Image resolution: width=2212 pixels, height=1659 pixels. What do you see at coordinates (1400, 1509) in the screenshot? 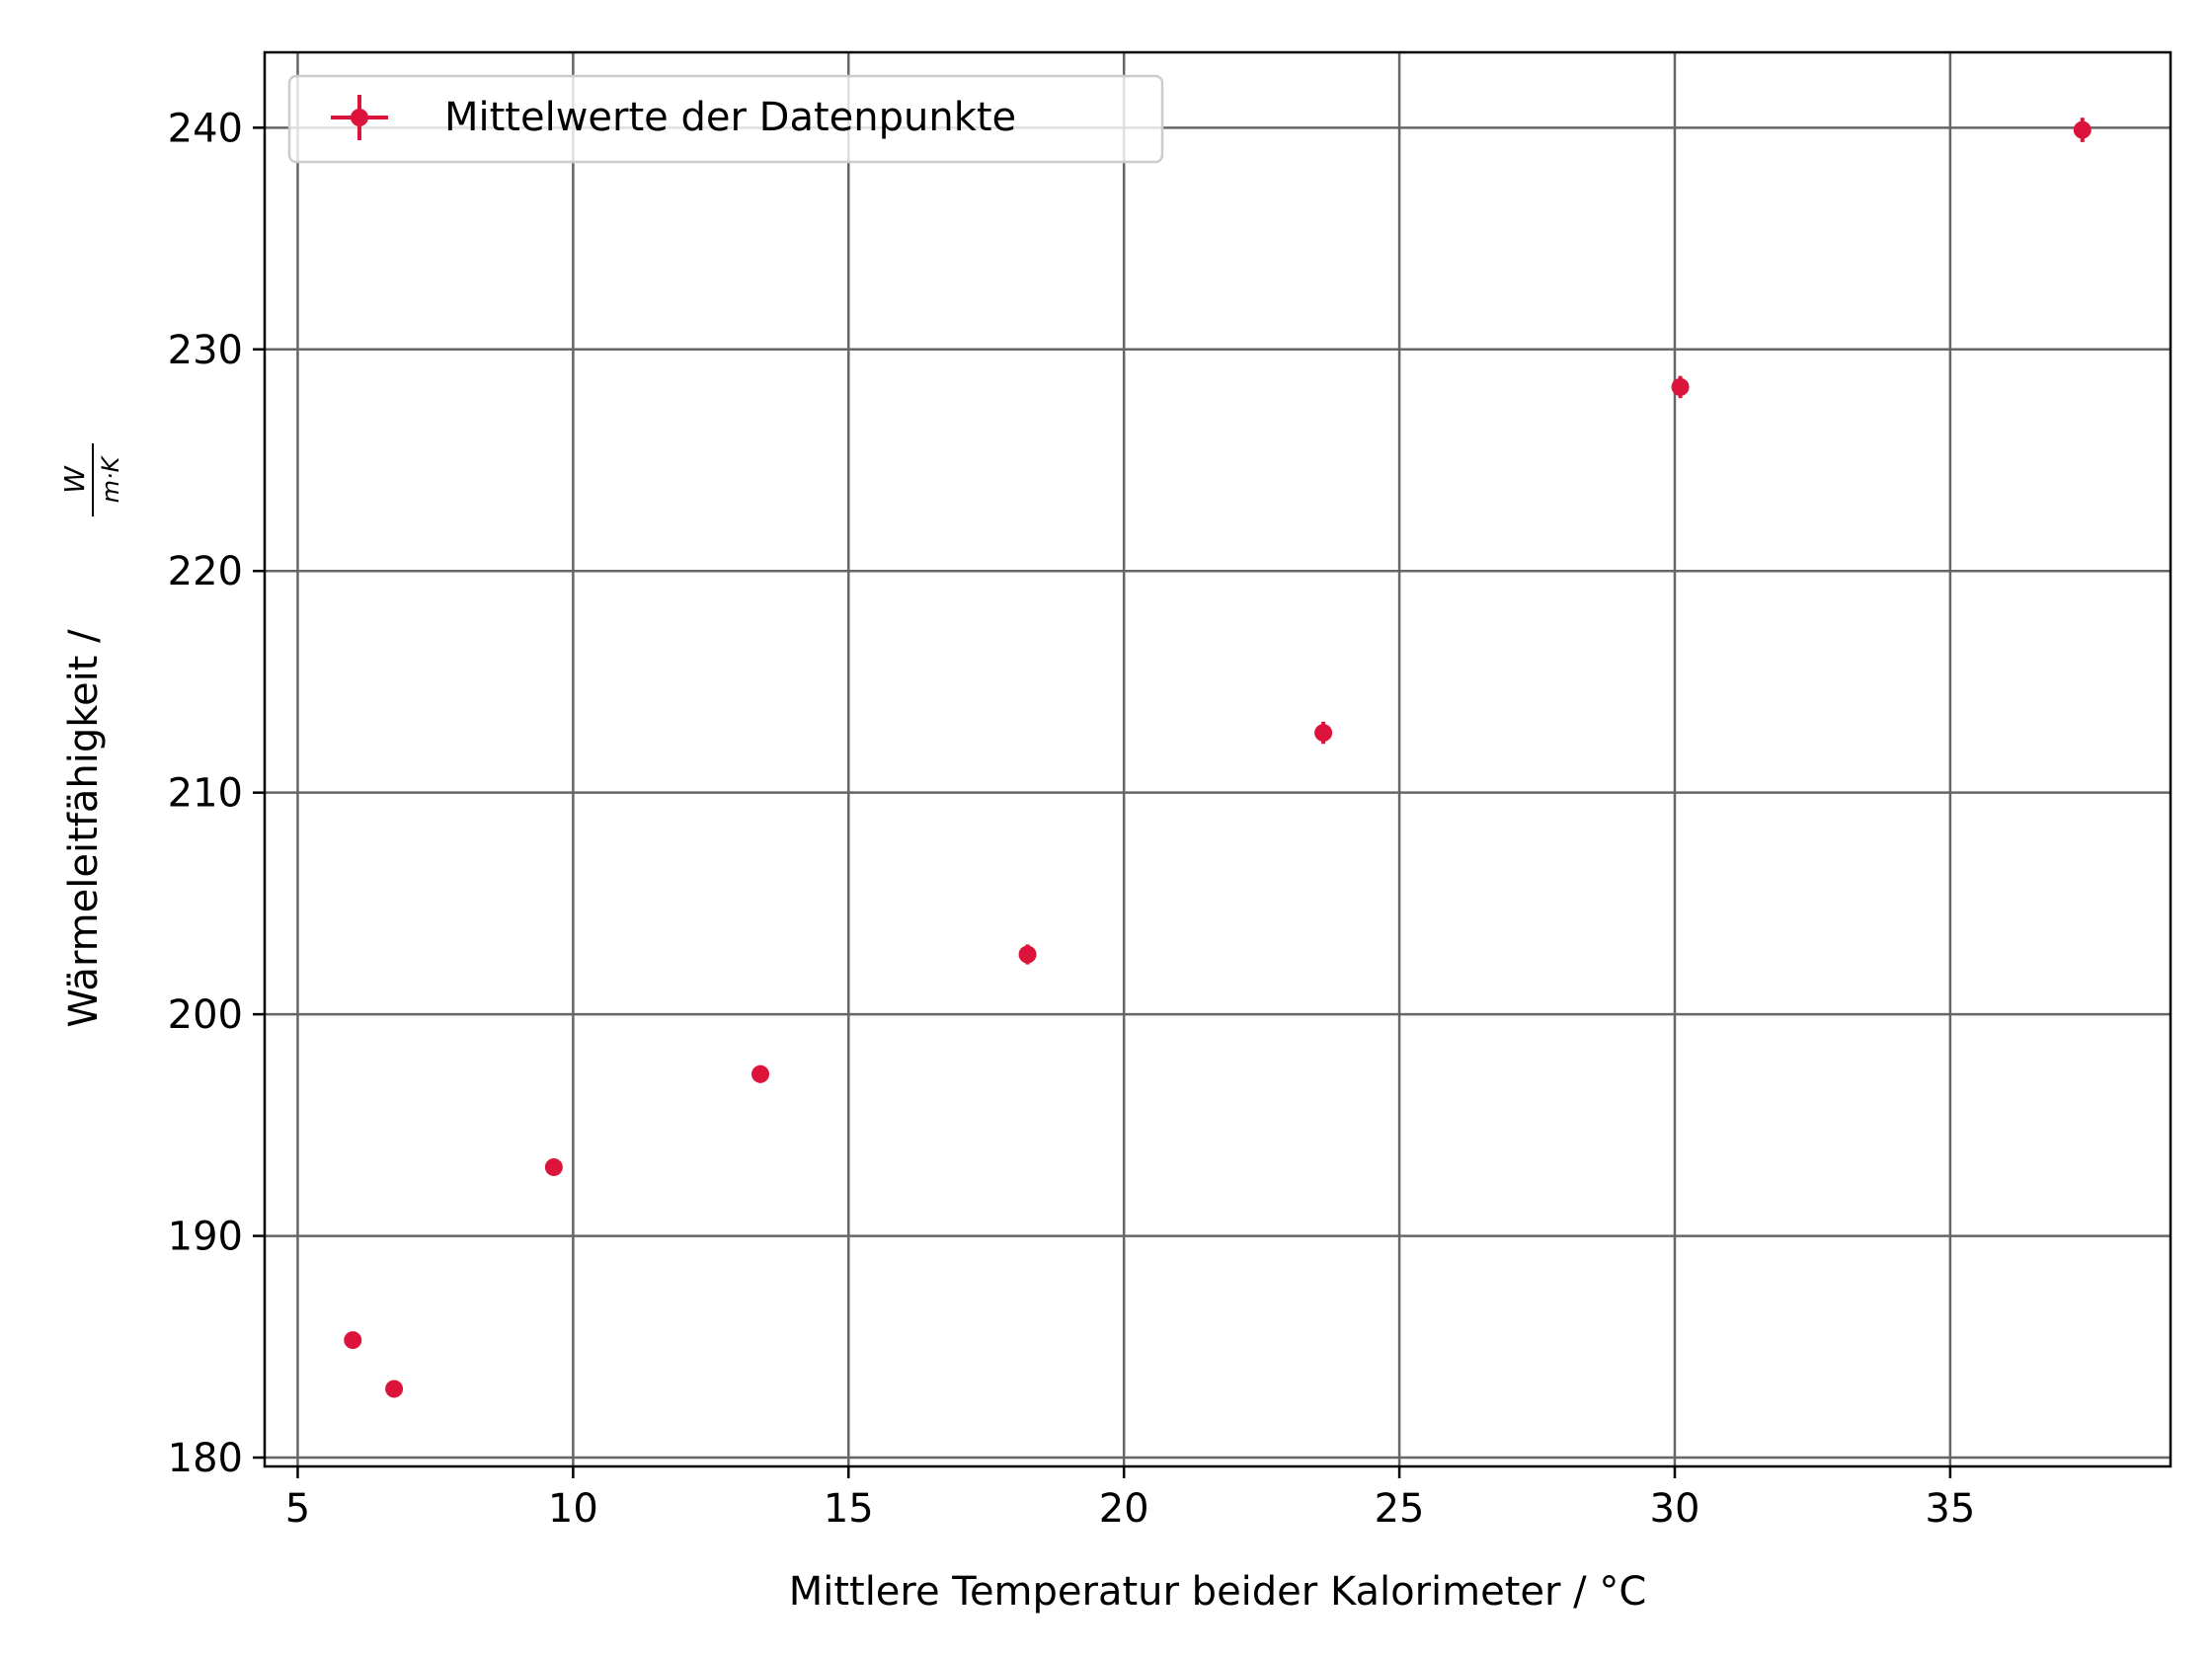
I see `x-tick-label: 25` at bounding box center [1400, 1509].